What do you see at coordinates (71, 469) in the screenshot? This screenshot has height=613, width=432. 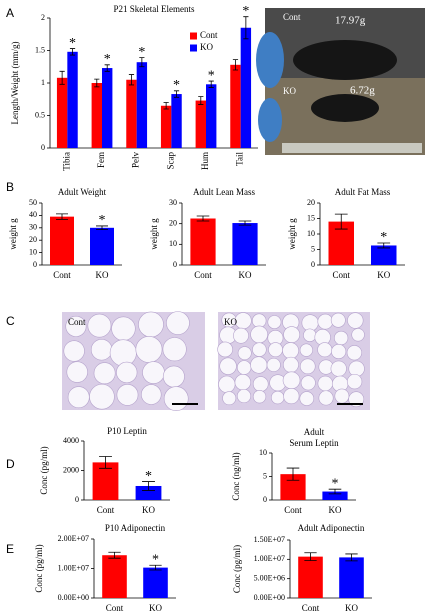 I see `y-tick-label: 2000` at bounding box center [71, 469].